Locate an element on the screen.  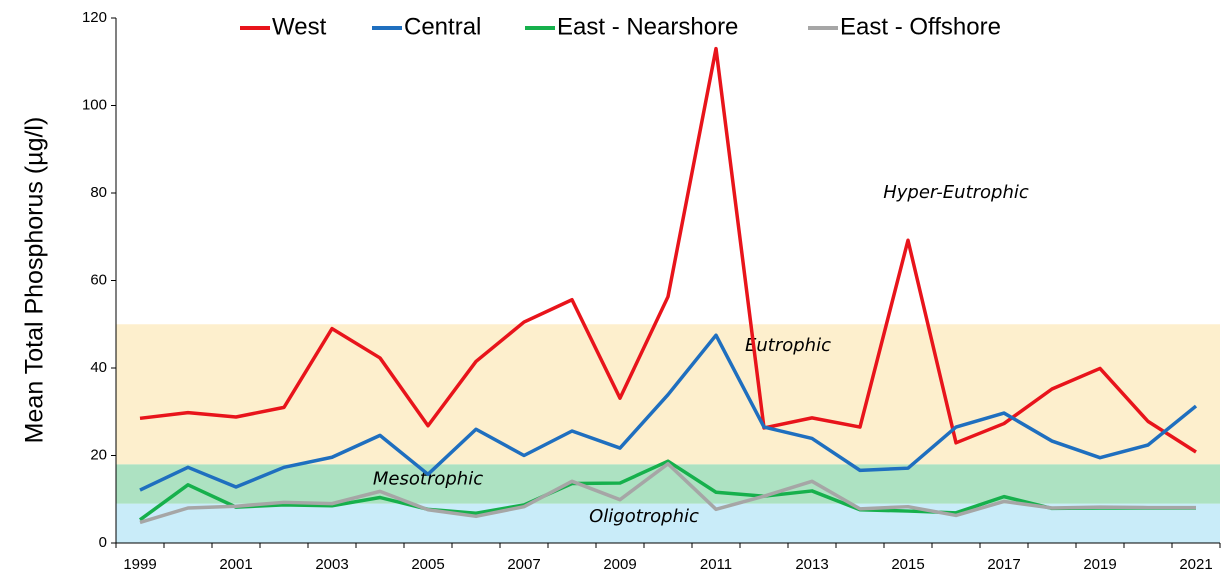
x-tick-label: 2017 is located at coordinates (1003, 564).